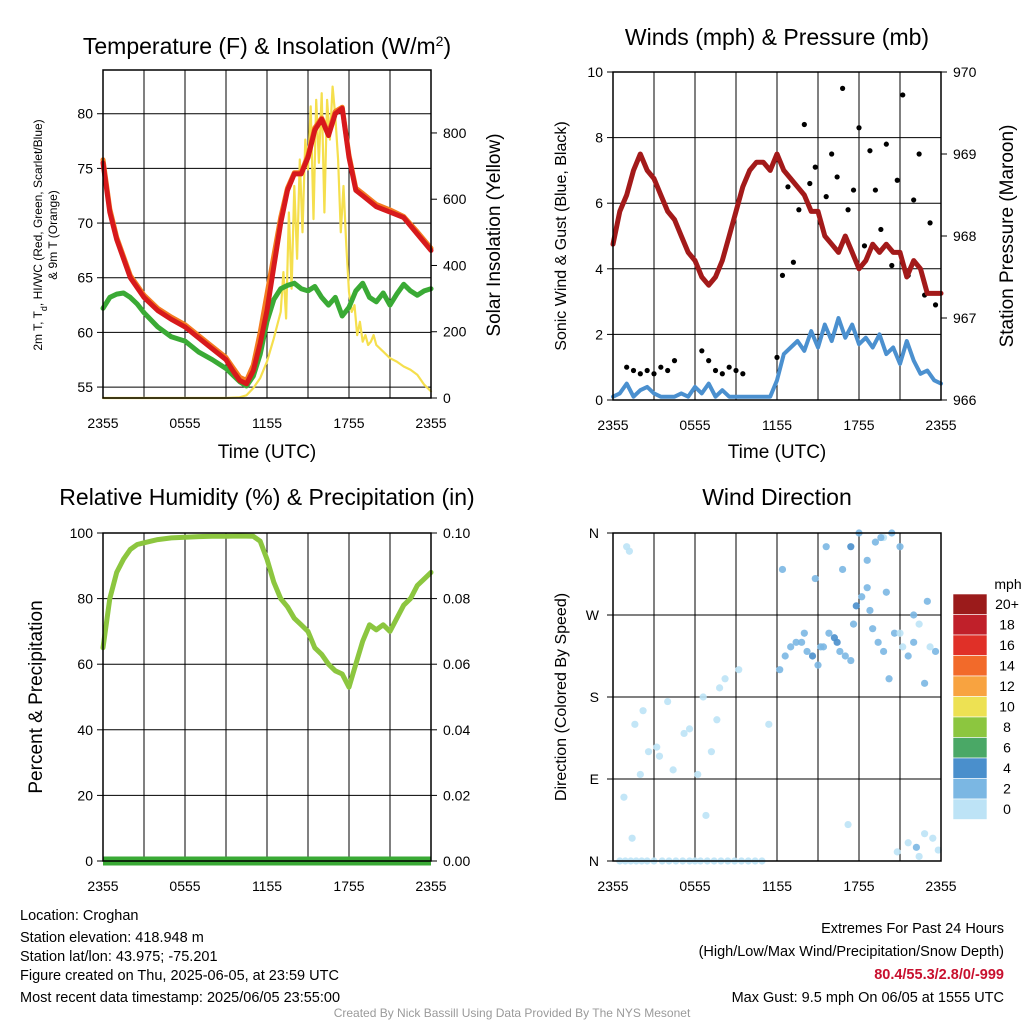  What do you see at coordinates (119, 957) in the screenshot?
I see `footer-latlon: Station lat/lon: 43.975; -75.201` at bounding box center [119, 957].